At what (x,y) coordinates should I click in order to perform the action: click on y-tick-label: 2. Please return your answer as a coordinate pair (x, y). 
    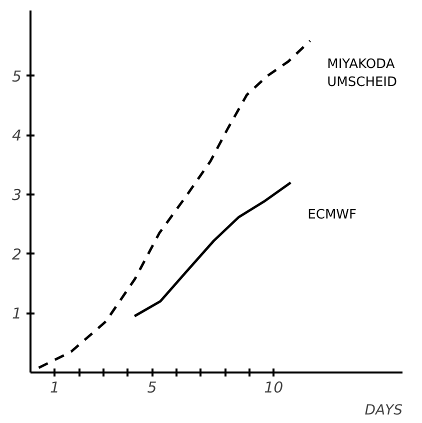
    Looking at the image, I should click on (17, 254).